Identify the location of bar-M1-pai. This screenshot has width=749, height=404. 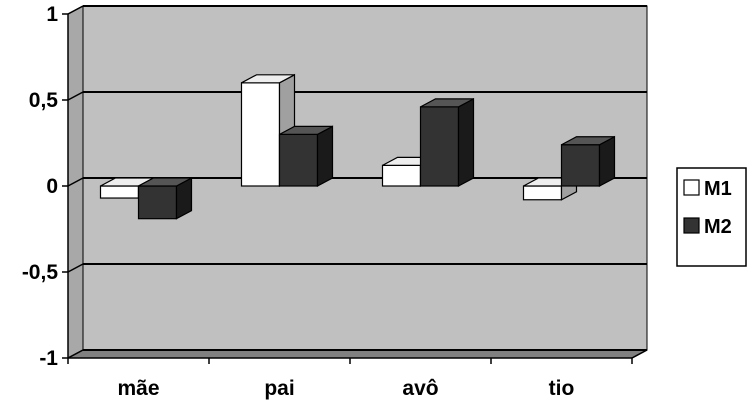
(268, 130).